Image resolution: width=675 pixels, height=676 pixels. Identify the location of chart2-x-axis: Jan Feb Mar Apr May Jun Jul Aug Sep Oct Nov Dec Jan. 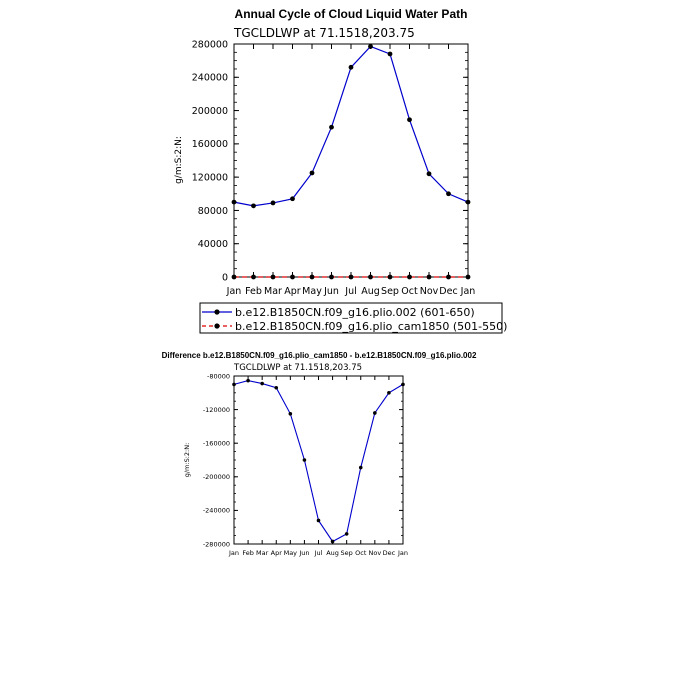
(318, 466).